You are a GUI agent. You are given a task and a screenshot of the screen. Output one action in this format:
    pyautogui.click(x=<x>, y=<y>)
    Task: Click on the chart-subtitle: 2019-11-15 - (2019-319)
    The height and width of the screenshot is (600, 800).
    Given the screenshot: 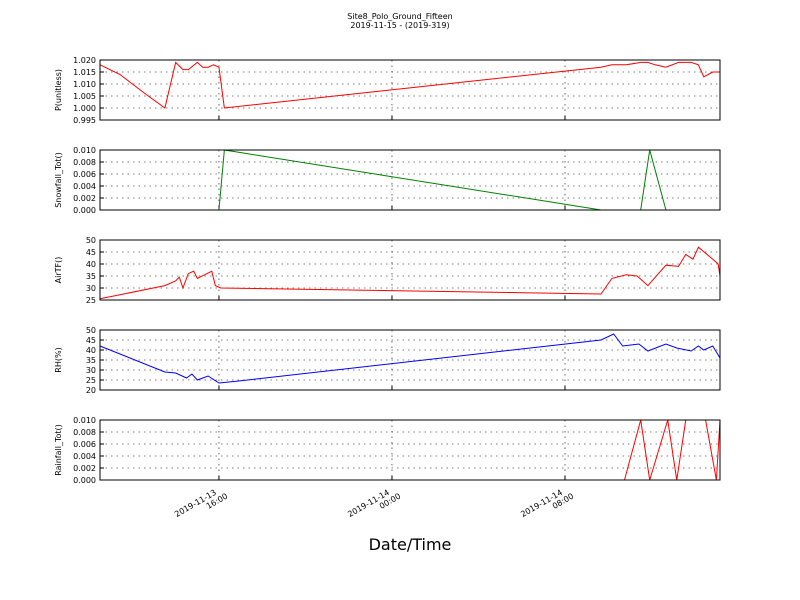 What is the action you would take?
    pyautogui.click(x=399, y=25)
    